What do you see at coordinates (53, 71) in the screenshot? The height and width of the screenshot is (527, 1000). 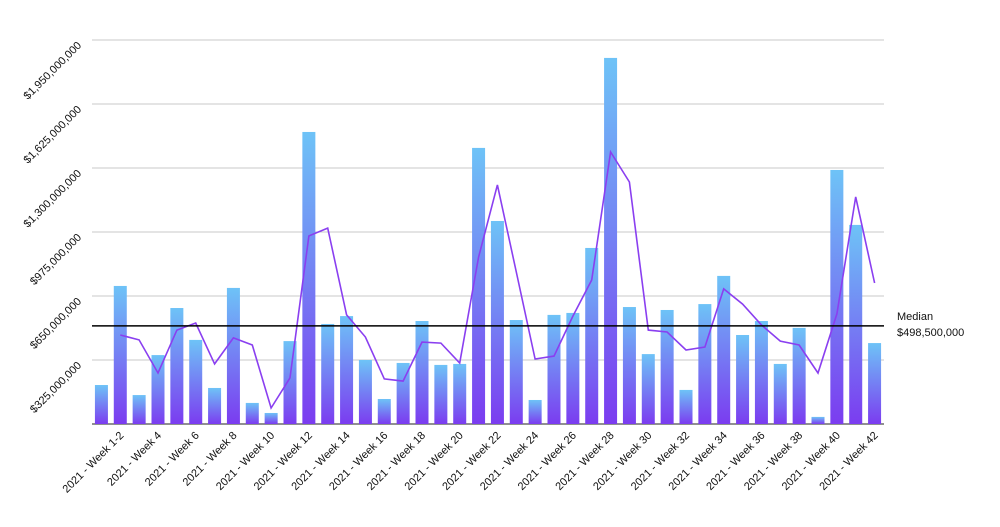 I see `y-tick-label: $1,950,000,000` at bounding box center [53, 71].